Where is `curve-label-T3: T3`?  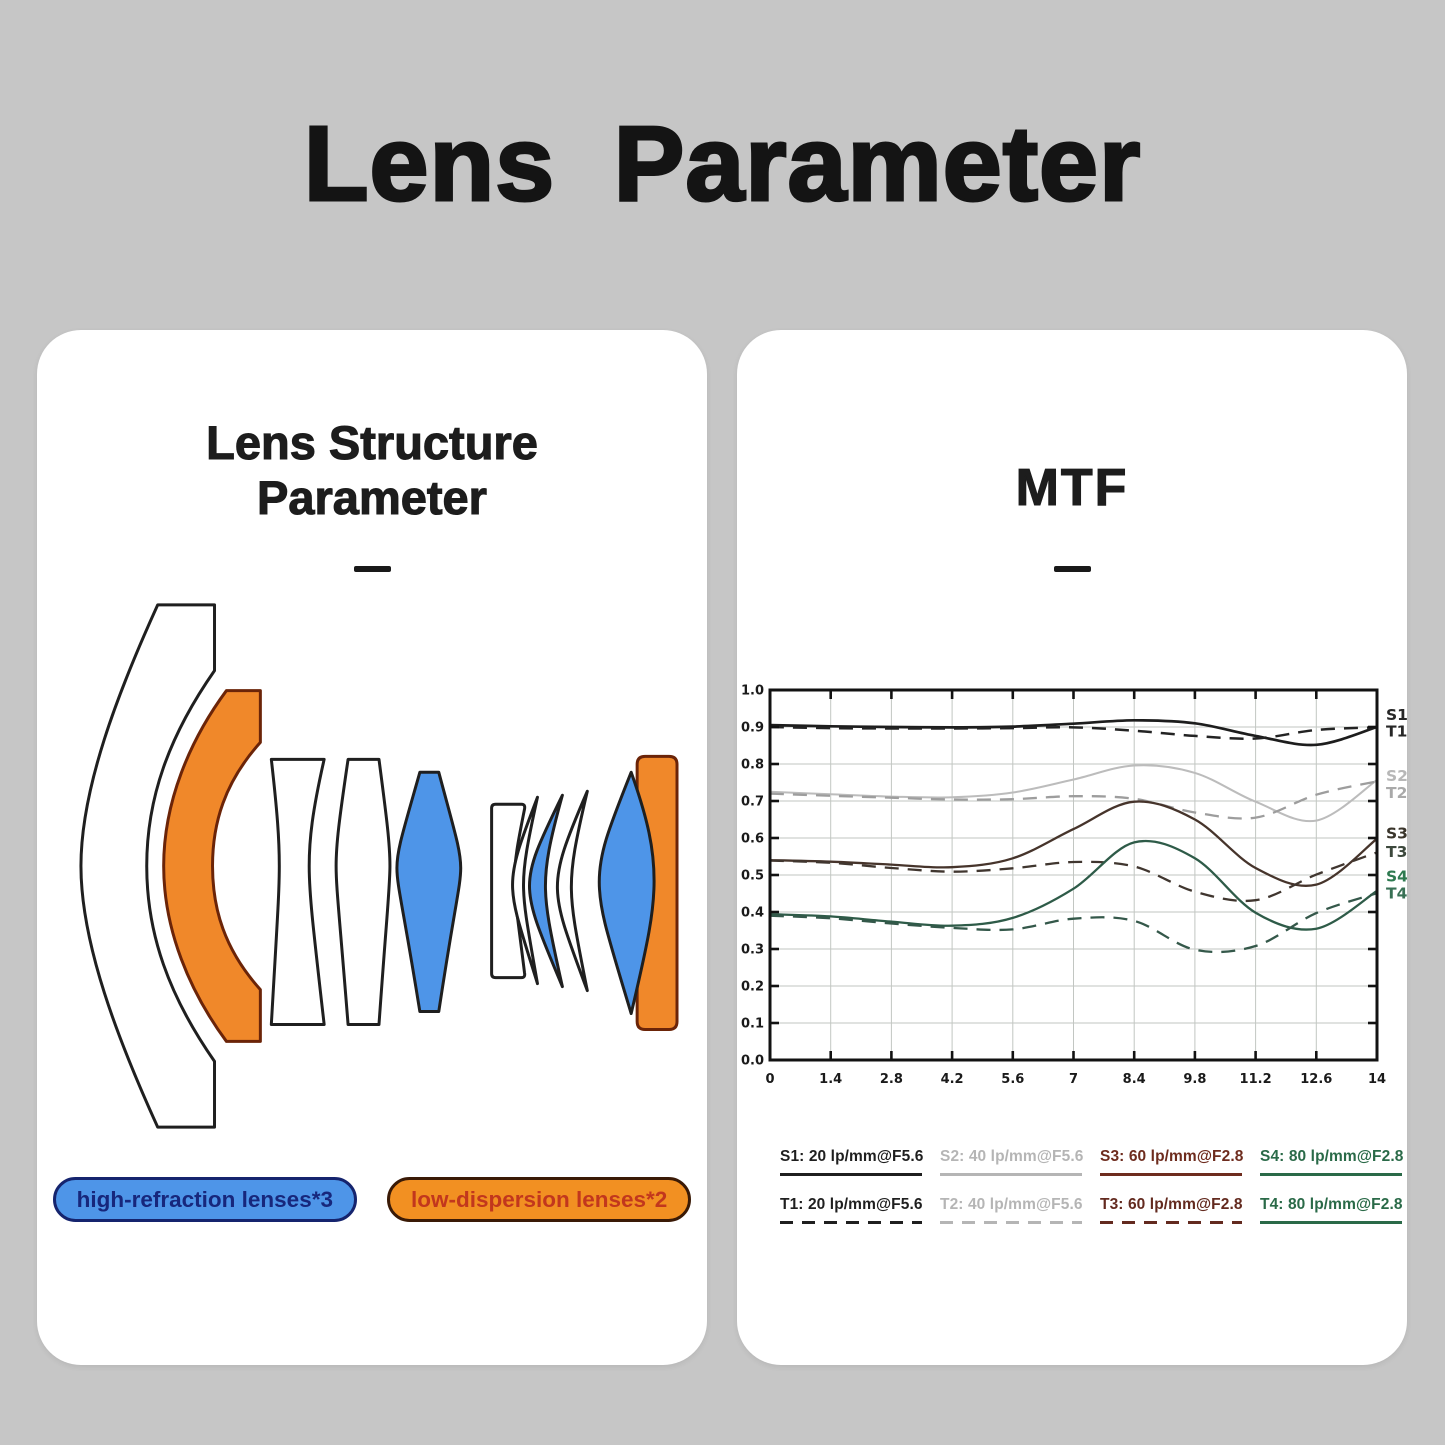 curve-label-T3: T3 is located at coordinates (1396, 852).